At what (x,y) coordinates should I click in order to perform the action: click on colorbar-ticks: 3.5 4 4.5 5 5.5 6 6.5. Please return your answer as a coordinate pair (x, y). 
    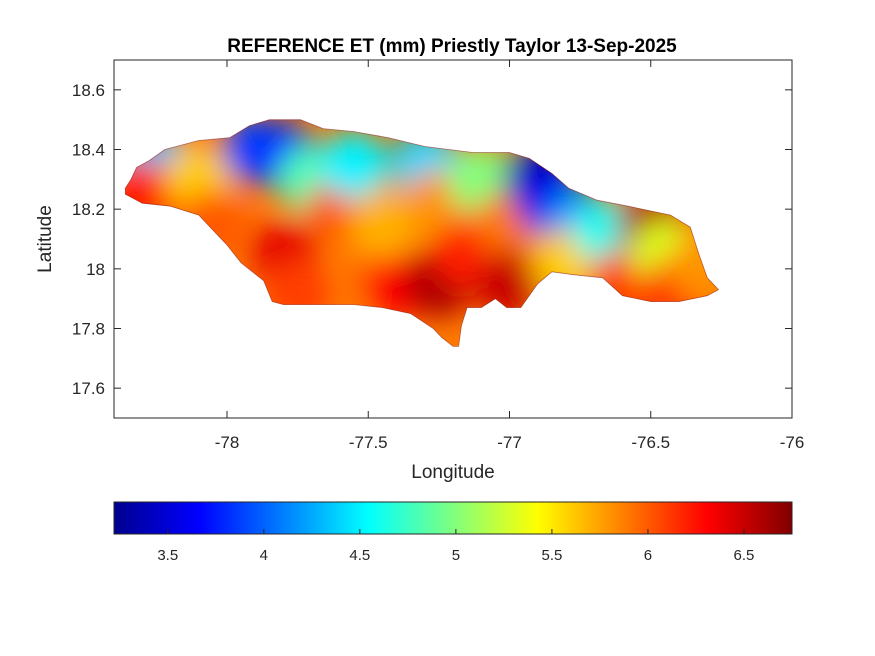
    Looking at the image, I should click on (455, 546).